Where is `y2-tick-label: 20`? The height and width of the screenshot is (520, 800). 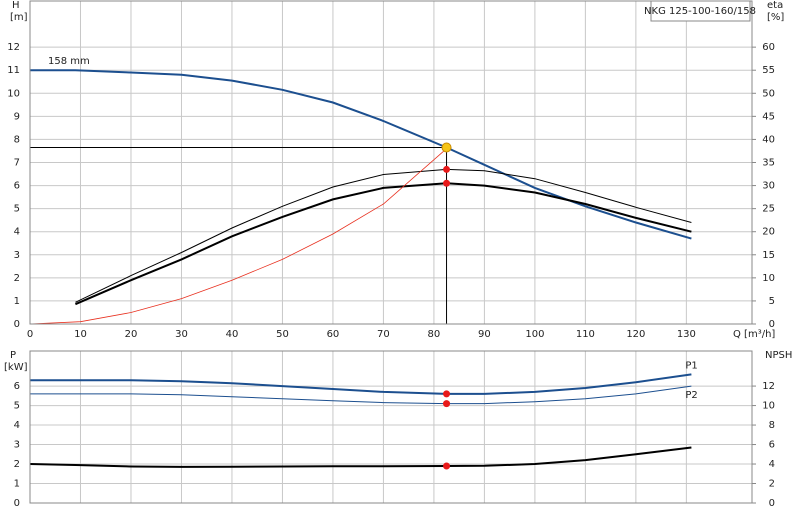 y2-tick-label: 20 is located at coordinates (768, 232).